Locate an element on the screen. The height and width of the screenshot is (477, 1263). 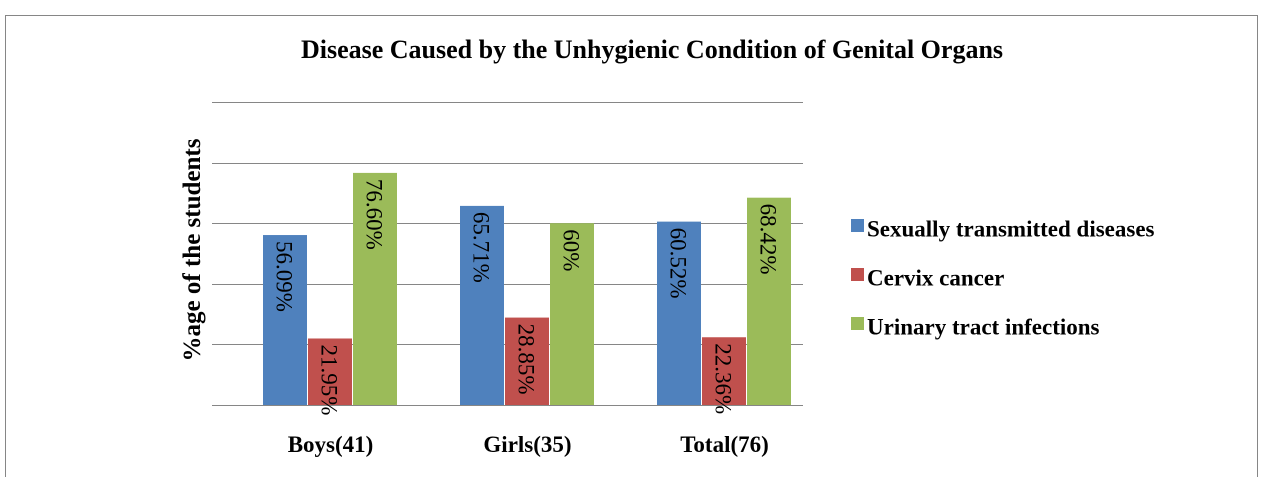
x-tick-label: Boys(41) is located at coordinates (331, 444).